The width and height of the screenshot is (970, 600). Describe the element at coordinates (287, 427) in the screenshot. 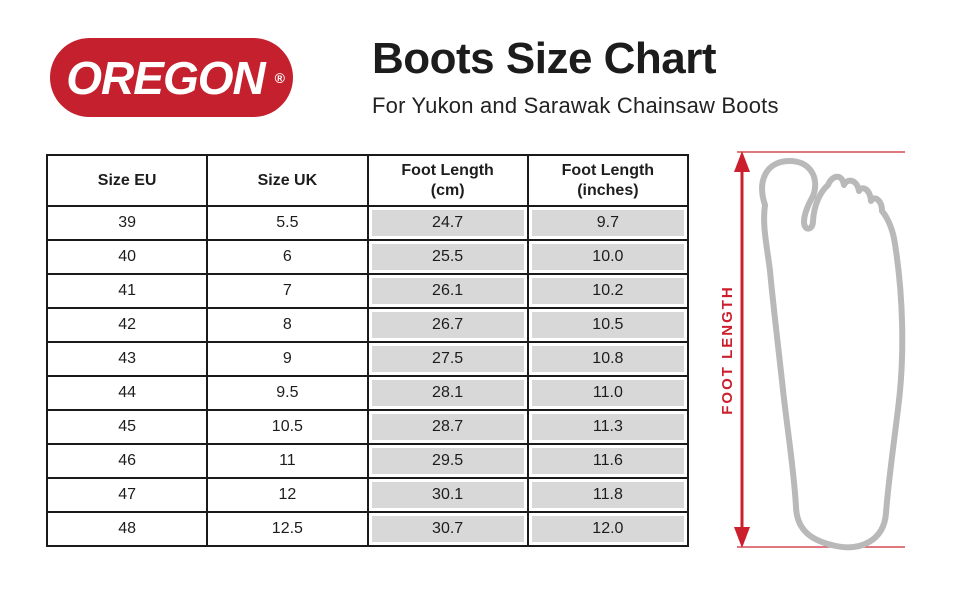

I see `cell-size-uk: 10.5` at that location.